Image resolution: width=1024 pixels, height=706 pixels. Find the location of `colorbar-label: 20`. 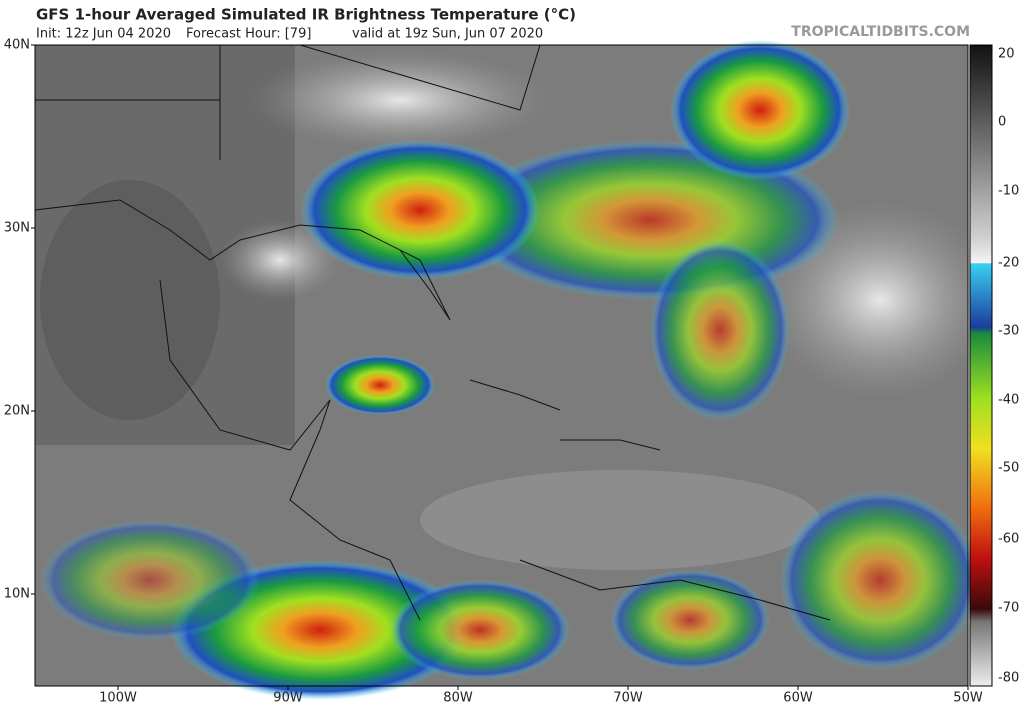

colorbar-label: 20 is located at coordinates (1006, 54).